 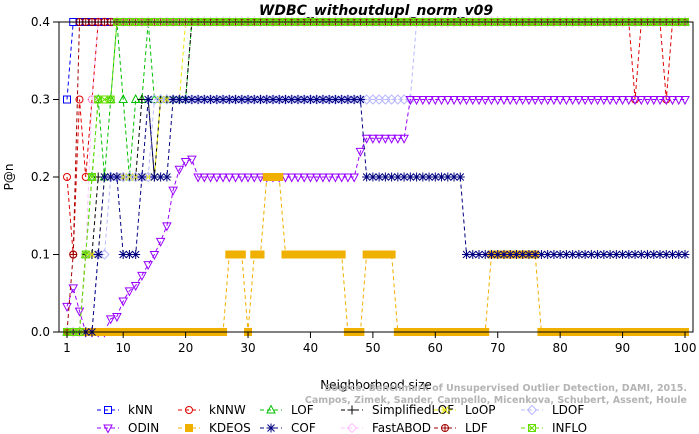 I want to click on point-inflo, so click(x=91, y=177).